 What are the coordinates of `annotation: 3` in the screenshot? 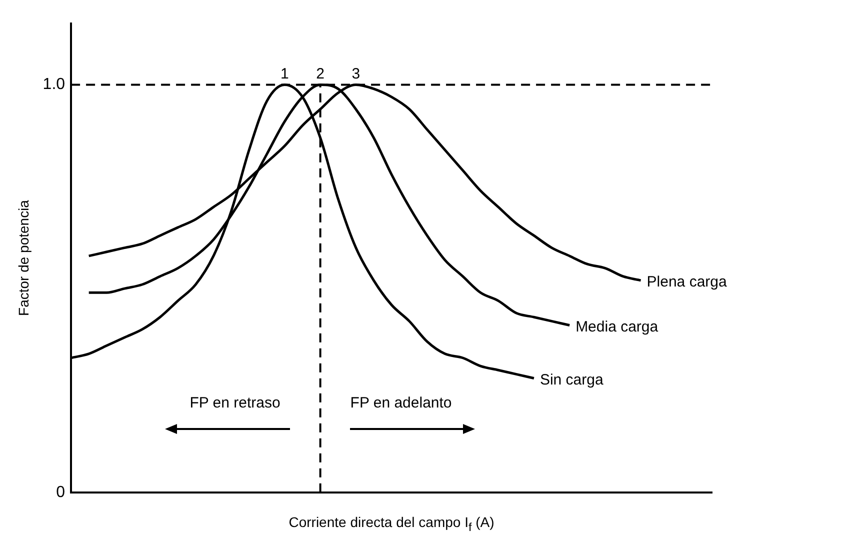 It's located at (356, 73).